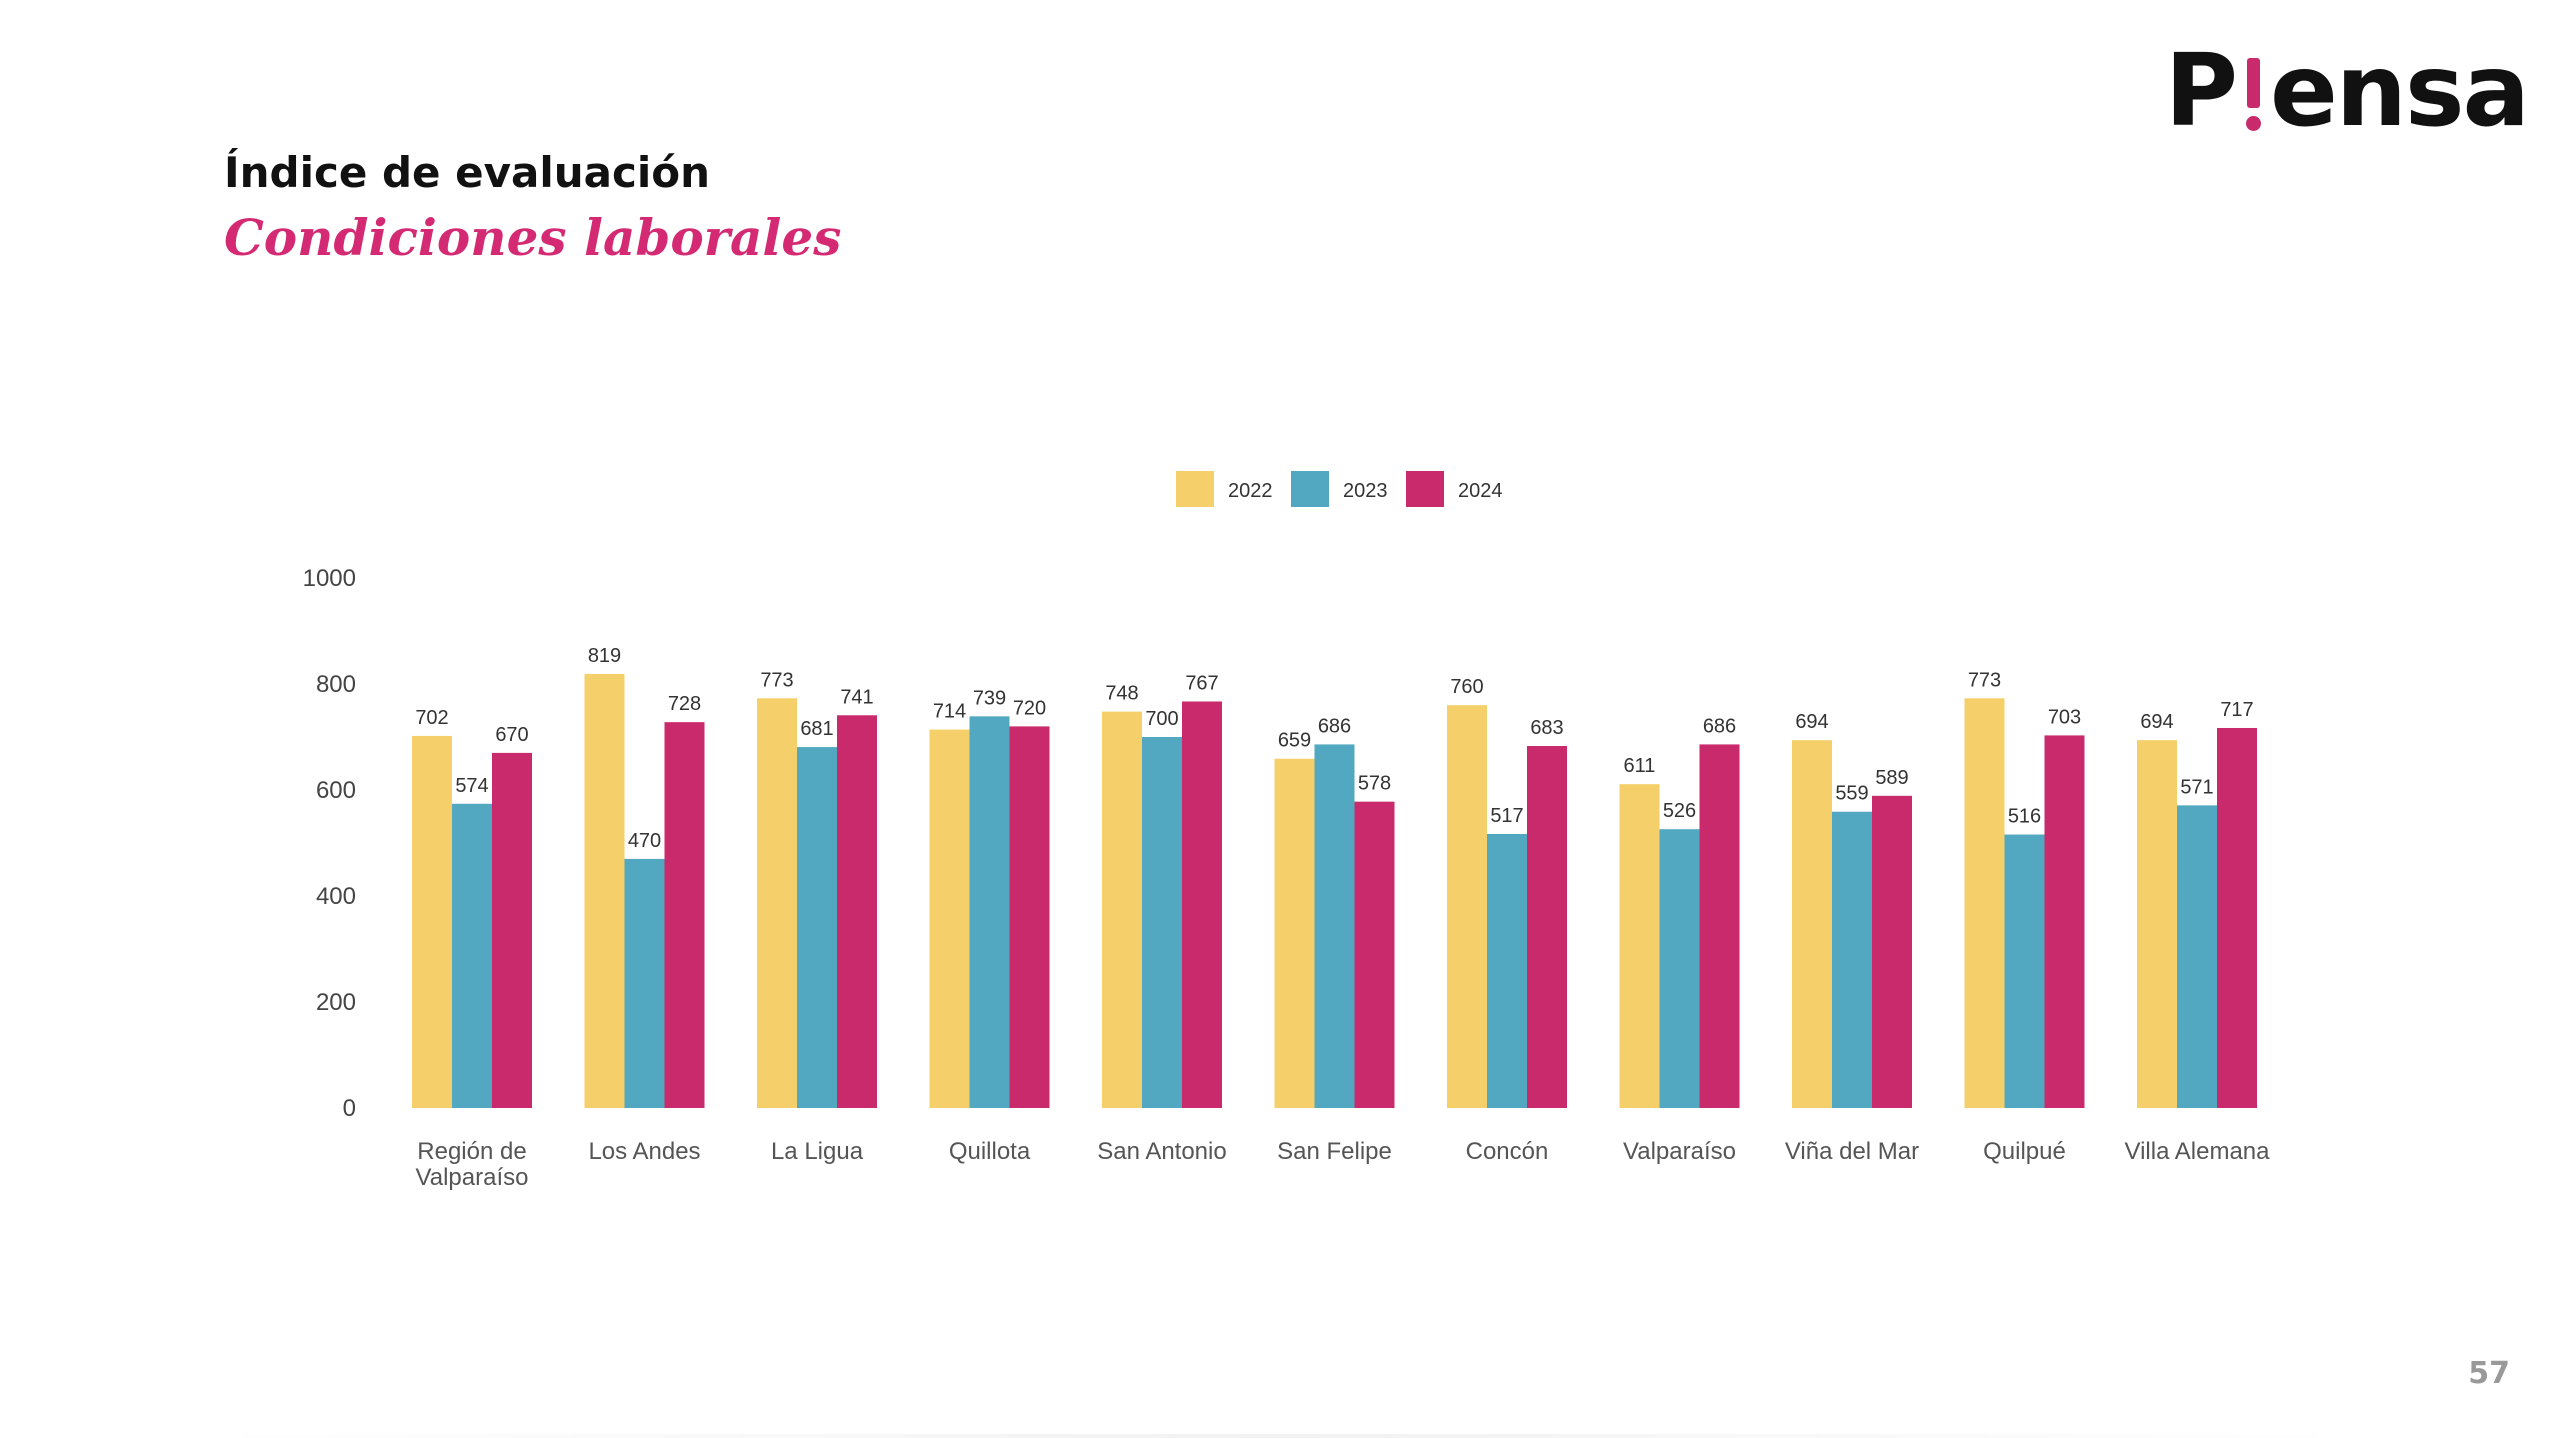 This screenshot has width=2560, height=1438. Describe the element at coordinates (2196, 787) in the screenshot. I see `data-label: 571` at that location.